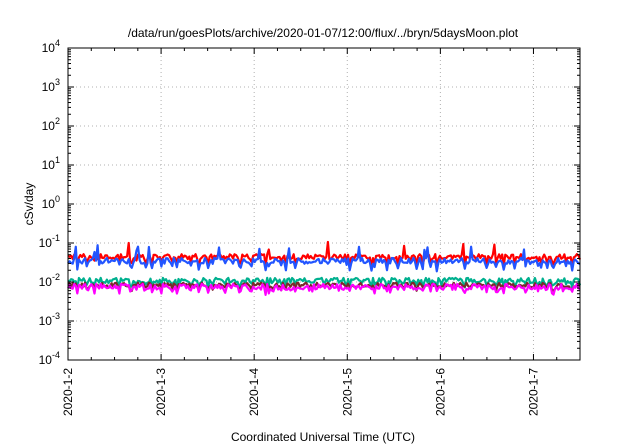 This screenshot has width=640, height=448. I want to click on x-tick-label: 2020-1-4, so click(254, 392).